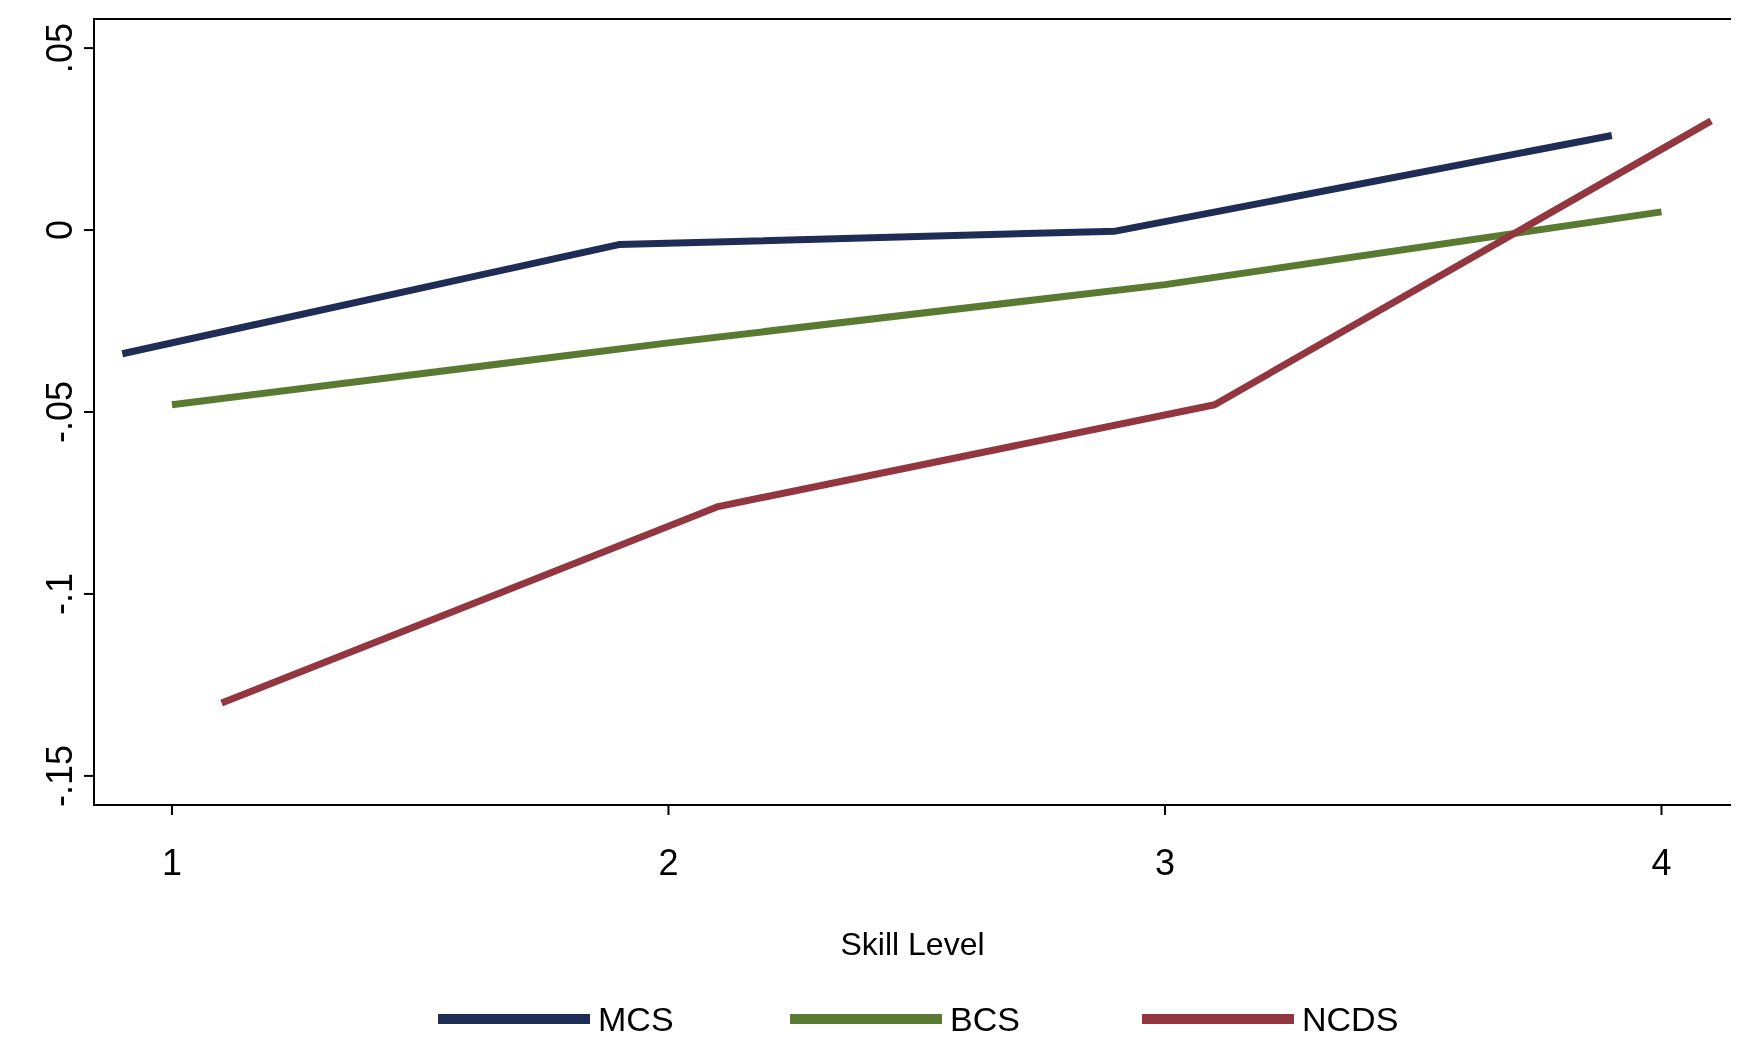 This screenshot has width=1739, height=1049. I want to click on y-tick-label: -.1, so click(59, 593).